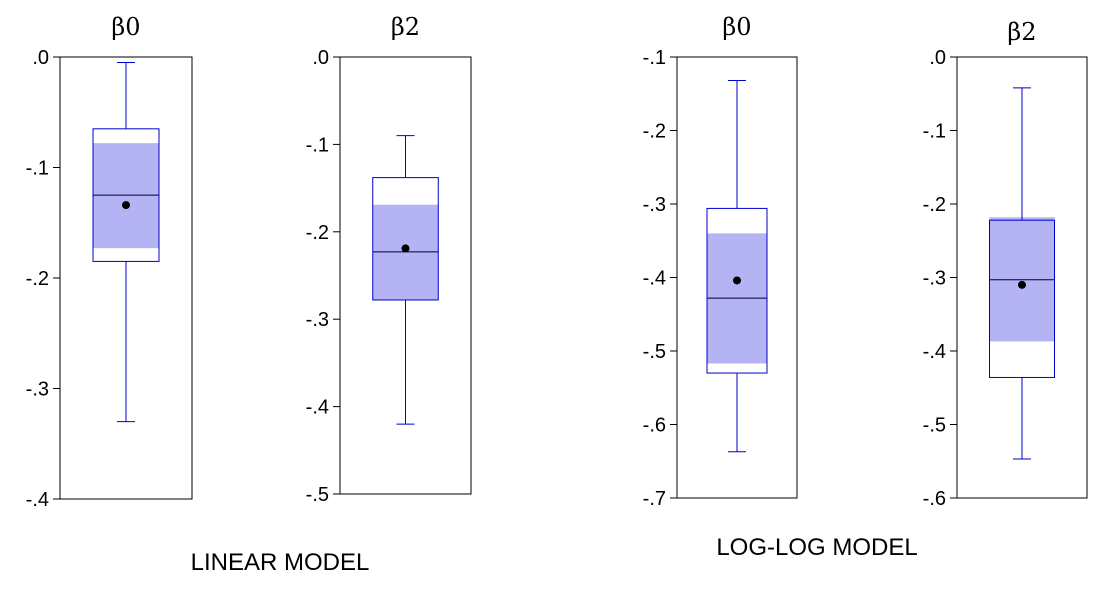  I want to click on panel-2: β2 .0 -.1 -.2 -.3 -.4 -.5, so click(389, 259).